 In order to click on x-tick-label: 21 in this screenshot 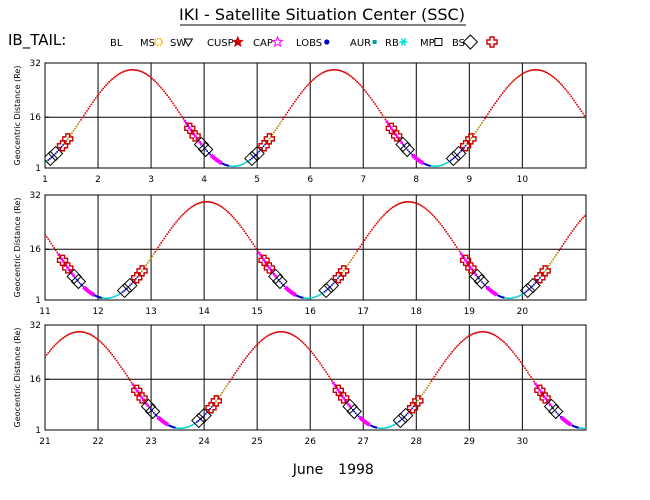, I will do `click(44, 442)`.